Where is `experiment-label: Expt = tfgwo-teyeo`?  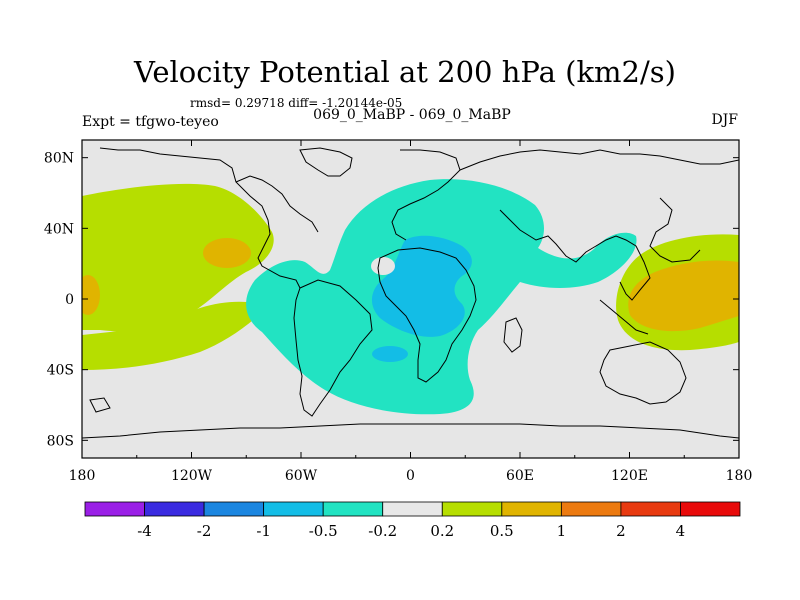
experiment-label: Expt = tfgwo-teyeo is located at coordinates (150, 122).